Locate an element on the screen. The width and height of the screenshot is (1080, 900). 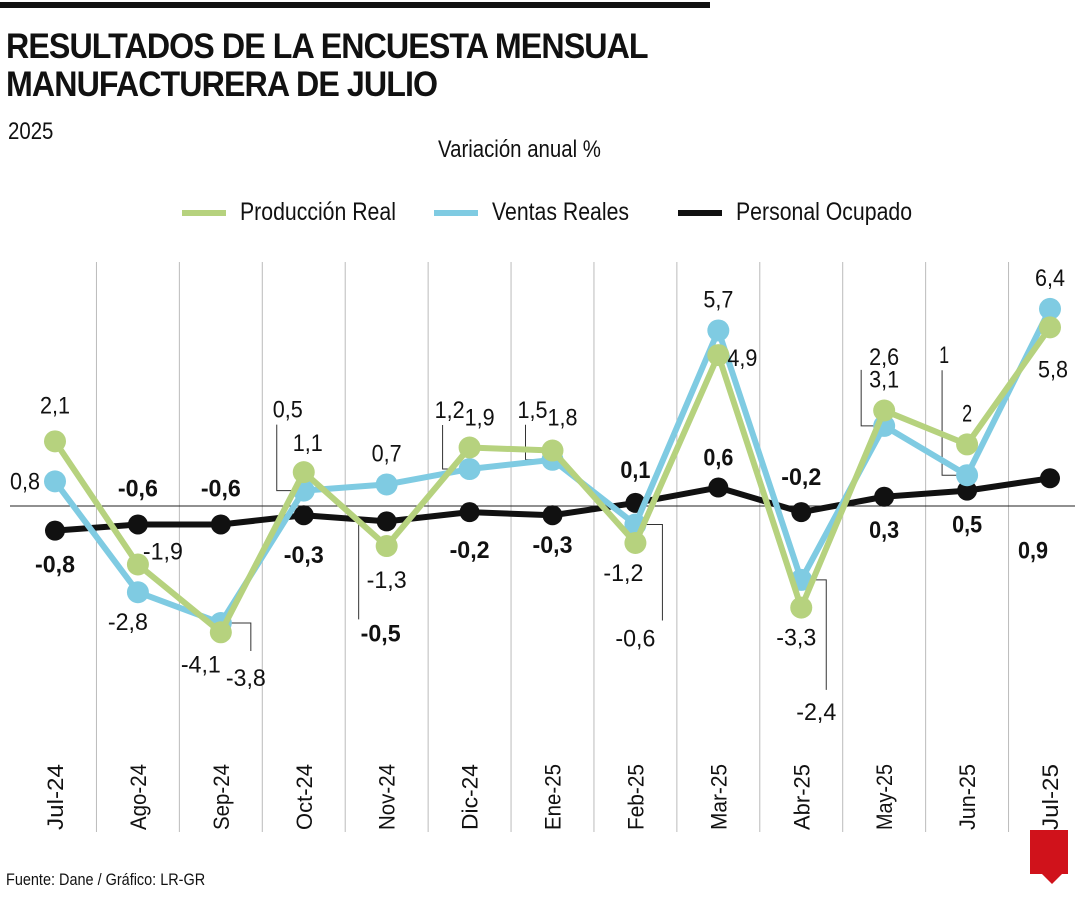
x-tick-label: Oct-24 is located at coordinates (304, 797).